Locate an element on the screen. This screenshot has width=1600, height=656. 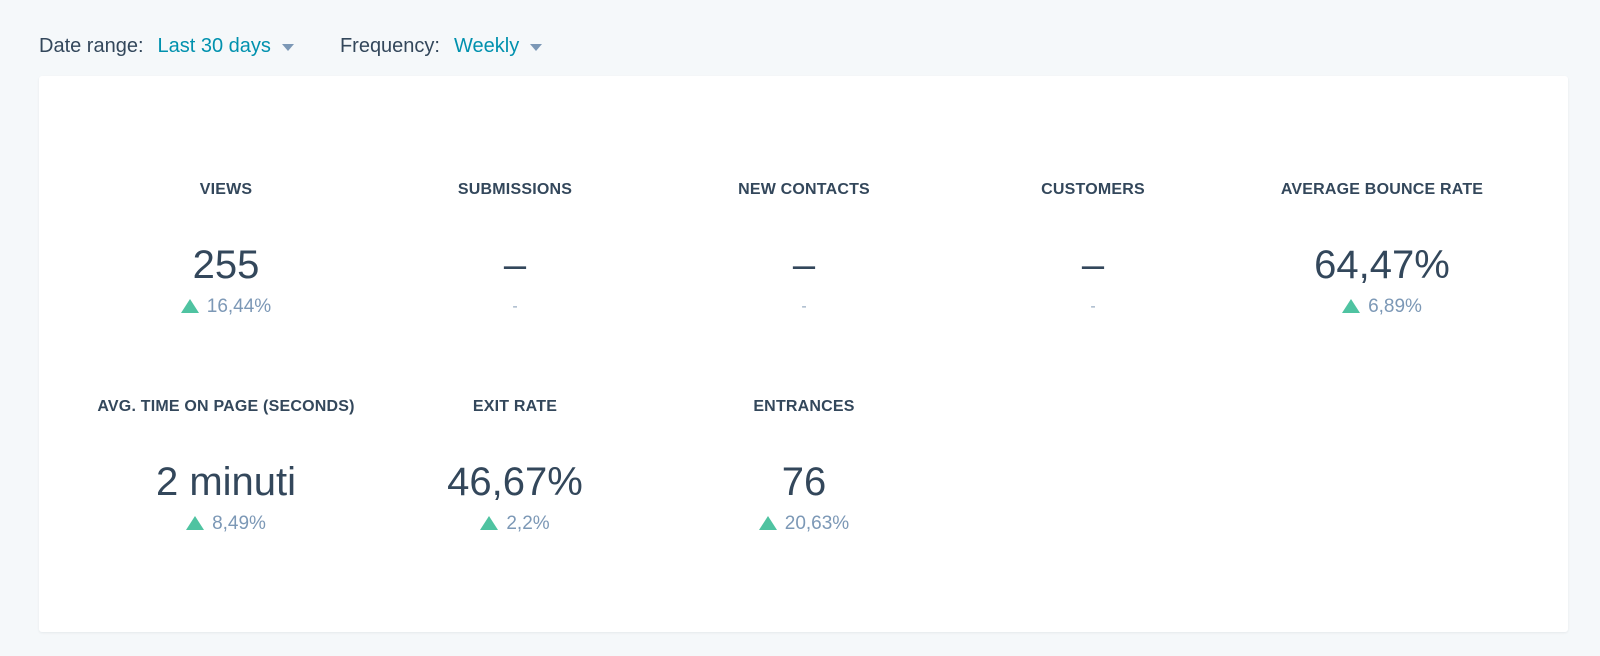
metric-value: 76 is located at coordinates (804, 482).